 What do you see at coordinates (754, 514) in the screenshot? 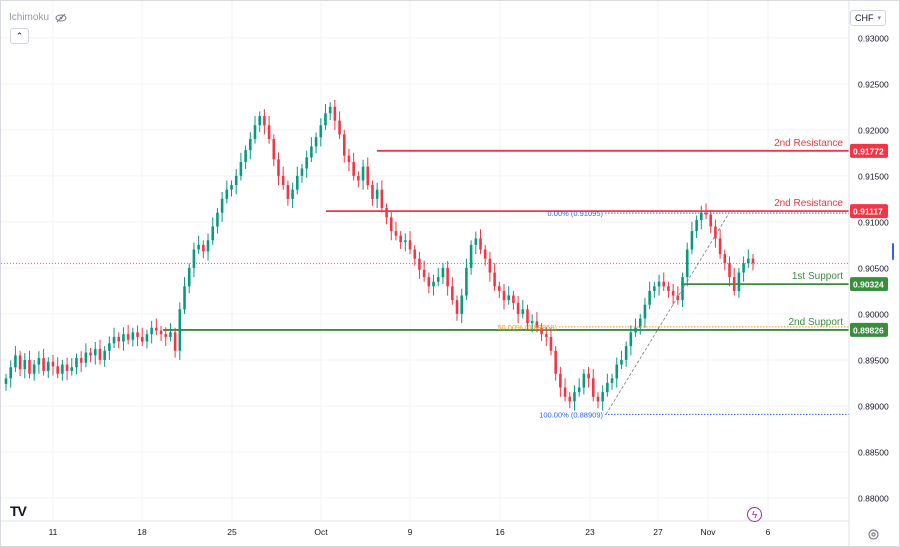
I see `lightning-icon: ϟ` at bounding box center [754, 514].